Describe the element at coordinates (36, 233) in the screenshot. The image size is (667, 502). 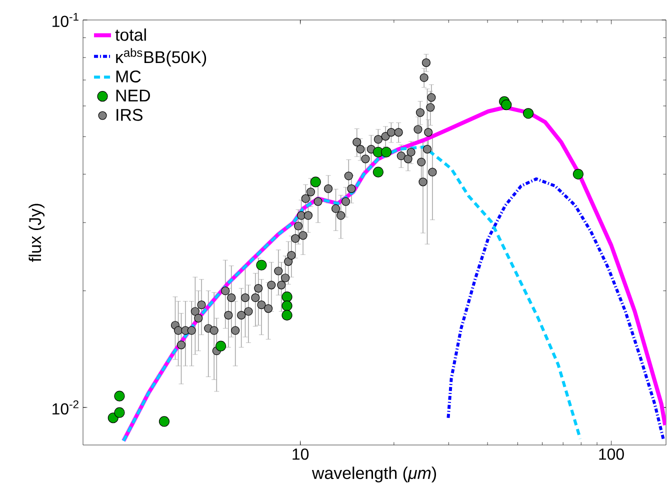
I see `y-axis-title: flux (Jy)` at that location.